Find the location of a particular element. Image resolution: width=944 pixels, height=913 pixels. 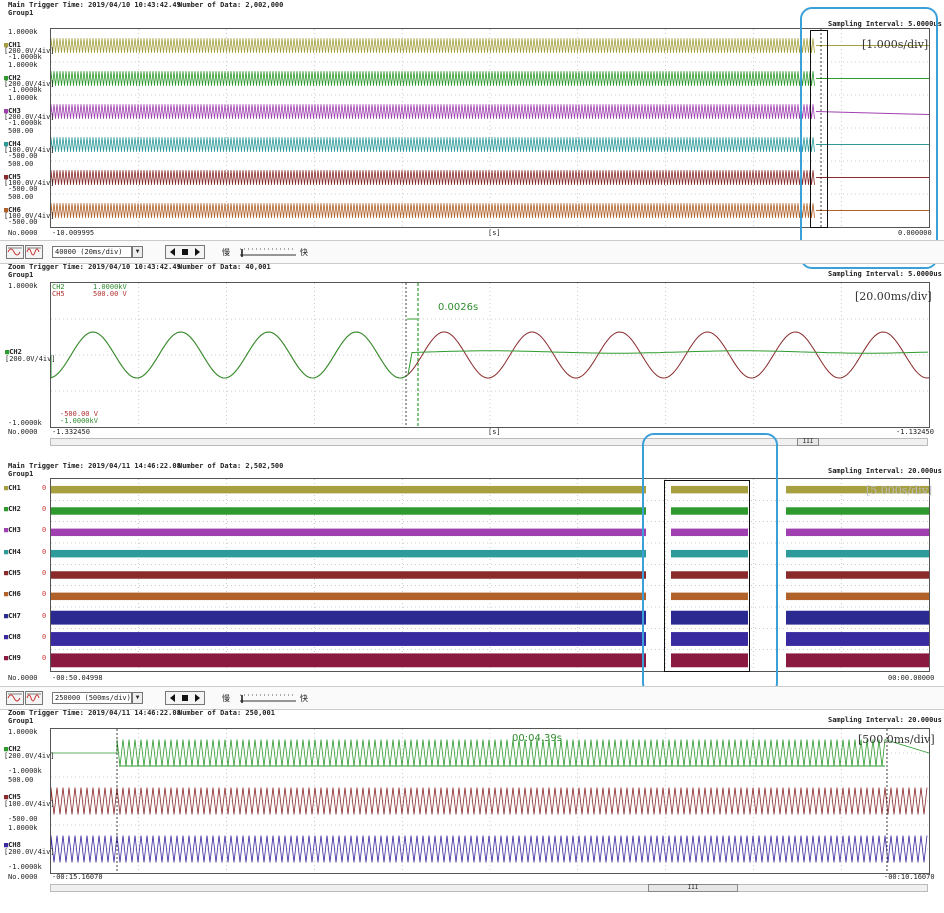

panel2-bottom-value: -1.0000k is located at coordinates (25, 423).